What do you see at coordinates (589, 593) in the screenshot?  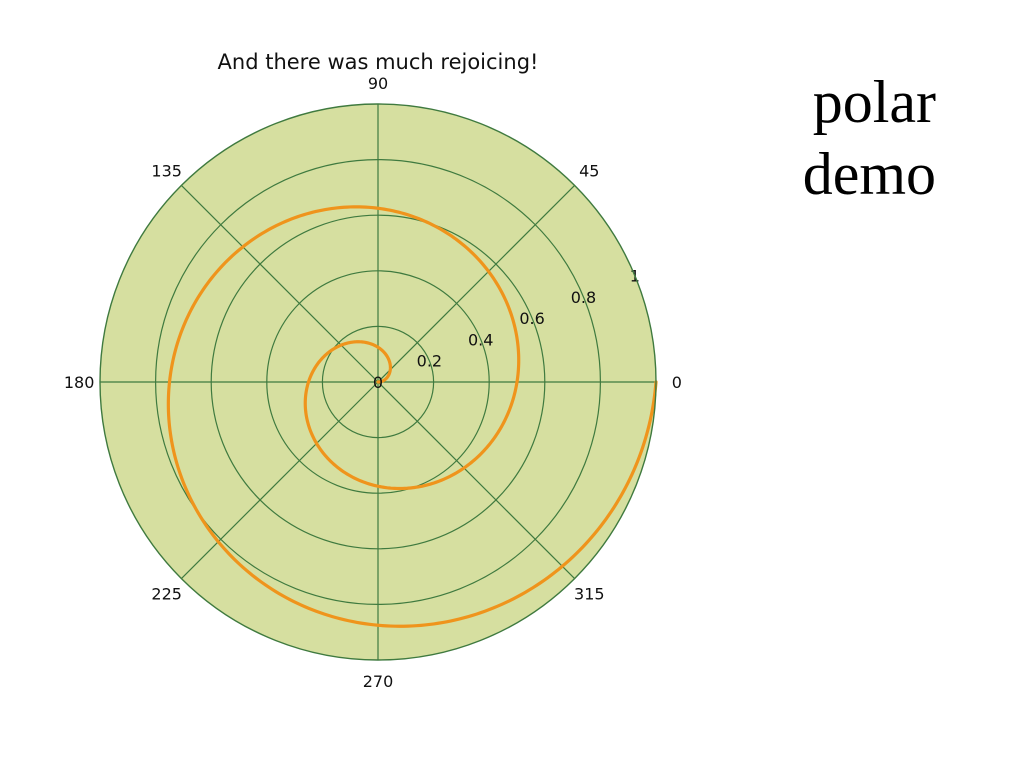 I see `theta-tick-label: 315` at bounding box center [589, 593].